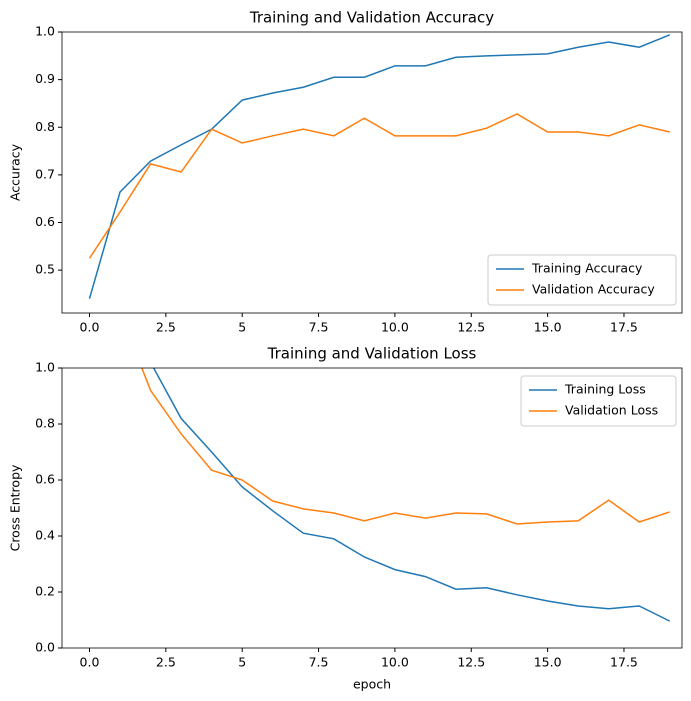 The height and width of the screenshot is (701, 691). Describe the element at coordinates (372, 354) in the screenshot. I see `chart-title: Training and Validation Loss` at that location.